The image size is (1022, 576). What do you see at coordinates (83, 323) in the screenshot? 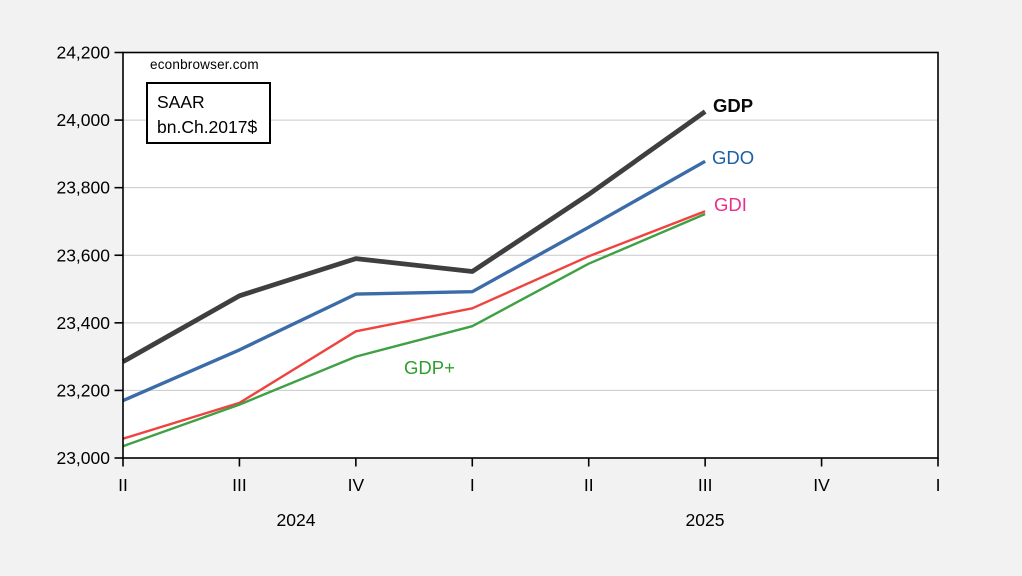
I see `y-axis-tick-label: 23,400` at bounding box center [83, 323].